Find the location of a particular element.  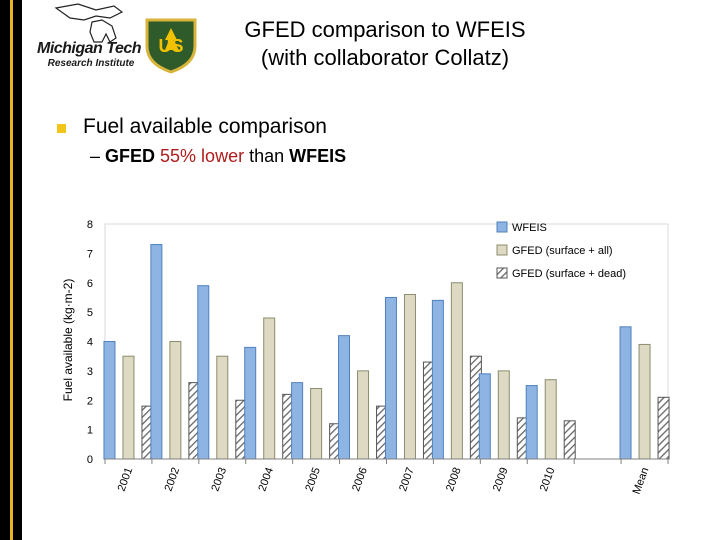

sub-bullet: – GFED 55% lower than WFEIS is located at coordinates (218, 156).